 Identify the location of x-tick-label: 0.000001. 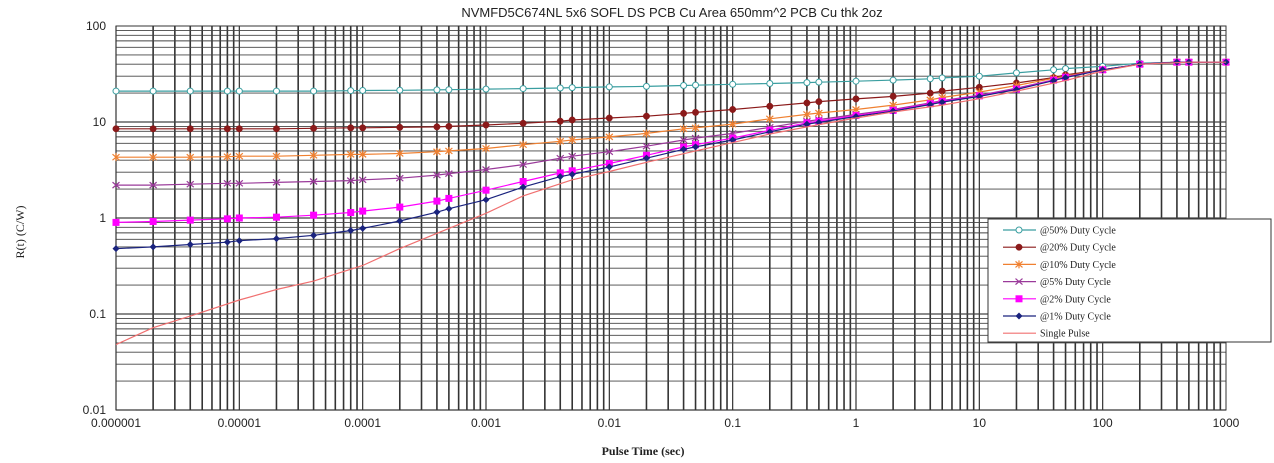
(116, 423).